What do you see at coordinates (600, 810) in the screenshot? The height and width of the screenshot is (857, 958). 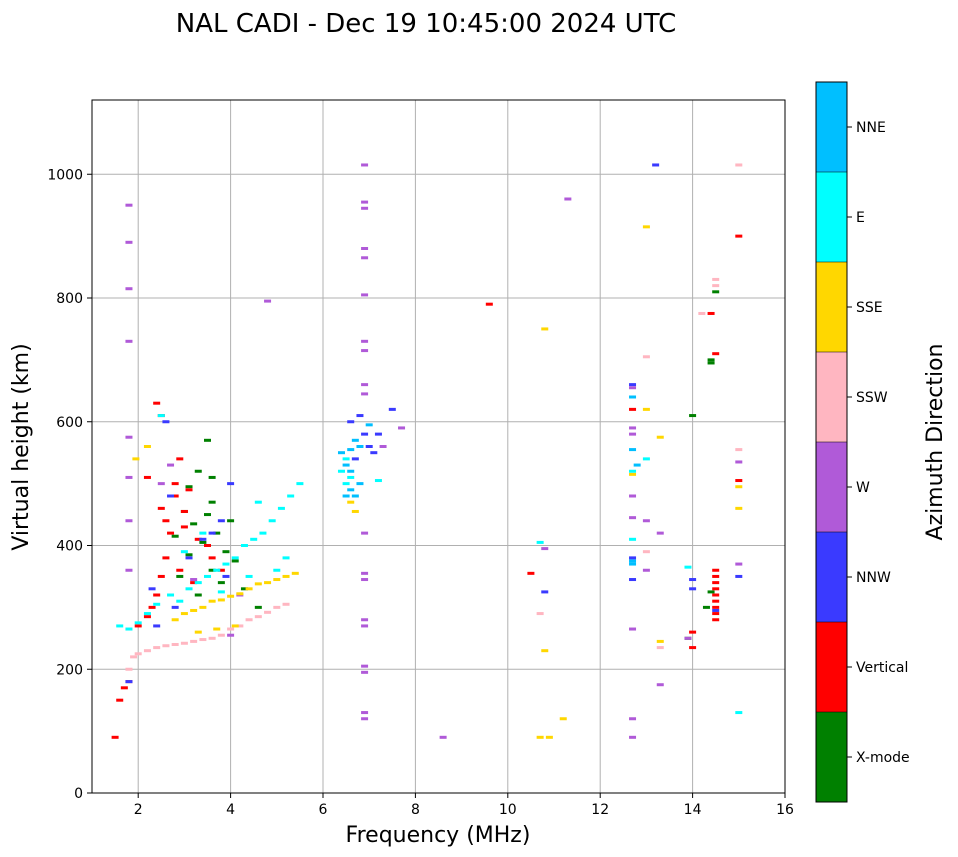 I see `x-tick-label: 12` at bounding box center [600, 810].